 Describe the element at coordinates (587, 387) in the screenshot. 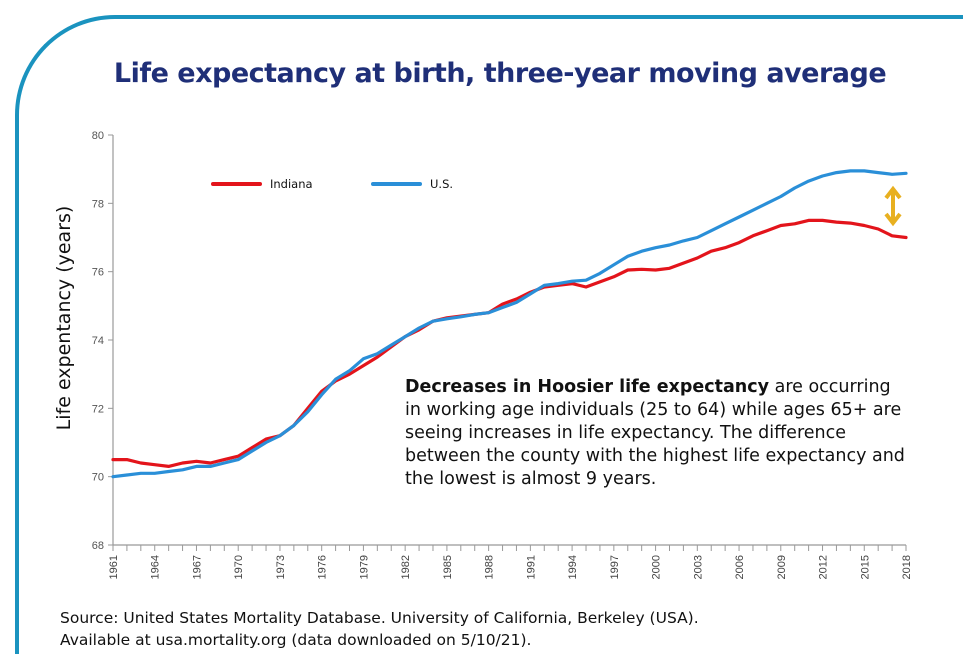

I see `annotation-bold: Decreases in Hoosier life expectancy` at that location.